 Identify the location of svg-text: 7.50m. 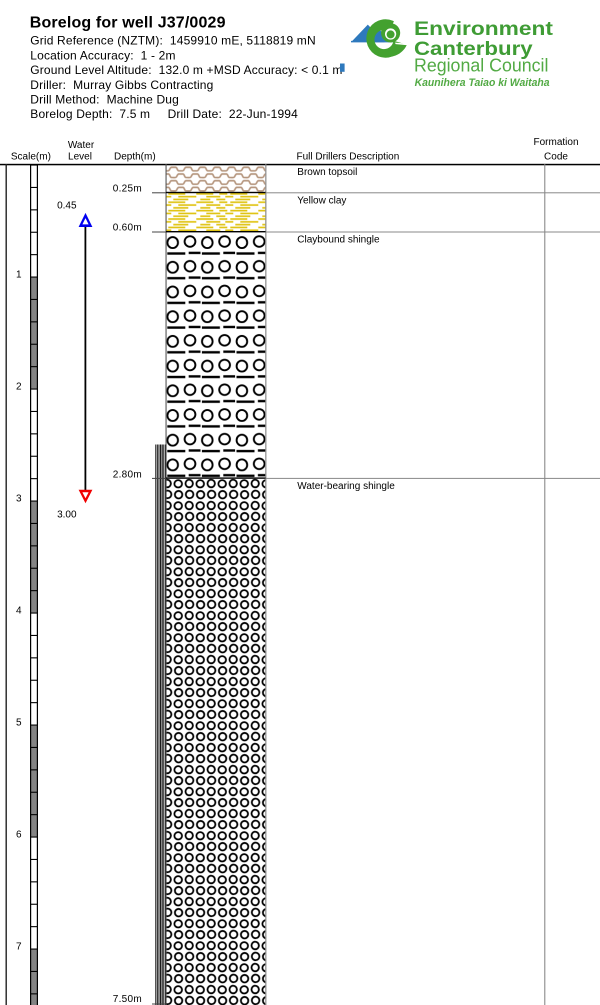
(127, 999).